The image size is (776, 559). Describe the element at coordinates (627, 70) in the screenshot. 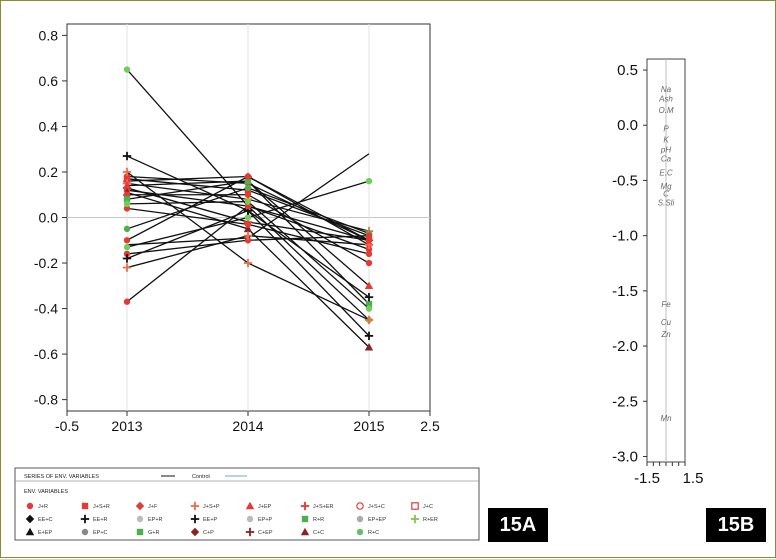

I see `y-tick-label-b: 0.5` at that location.